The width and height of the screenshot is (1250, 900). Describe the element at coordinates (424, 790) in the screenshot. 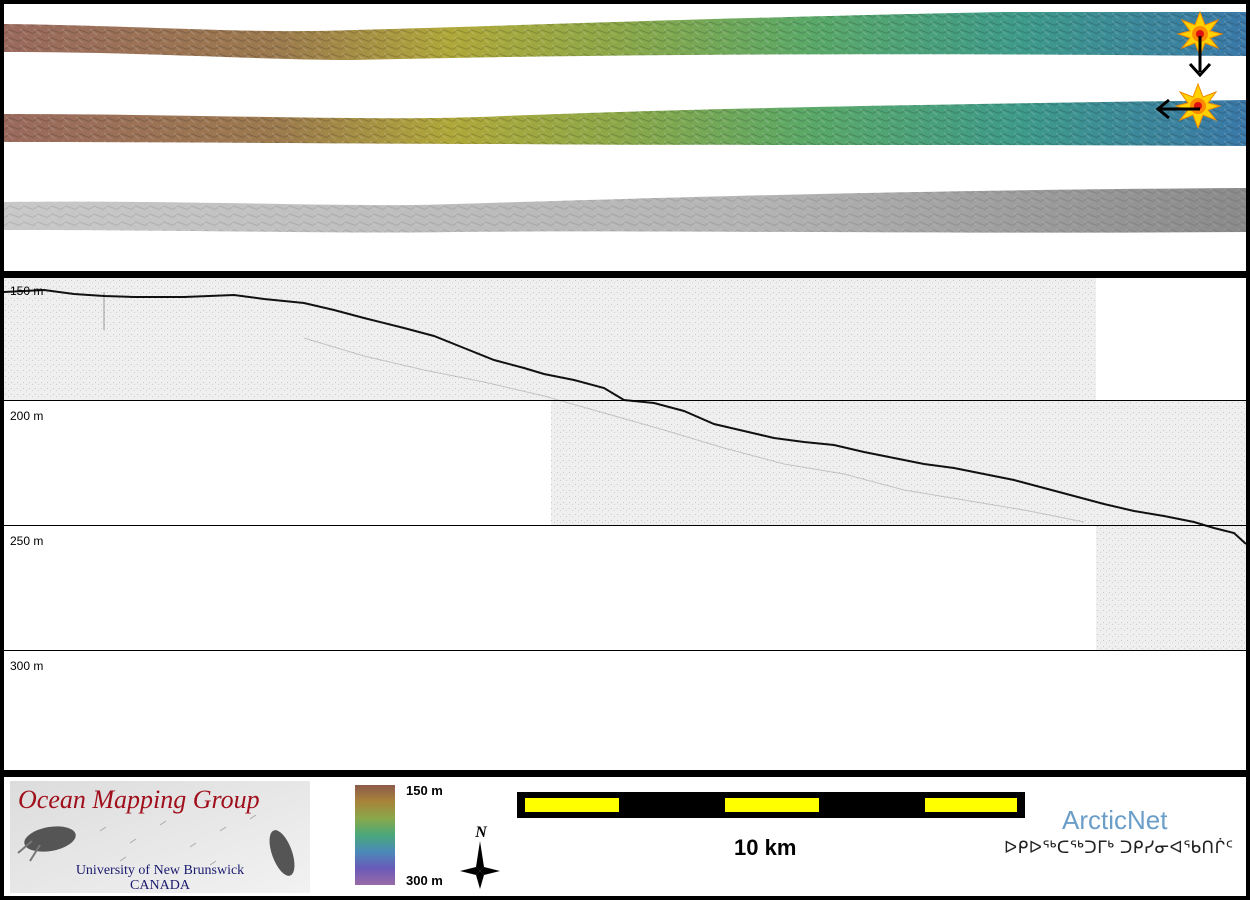

I see `colorbar-top-label: 150 m` at that location.